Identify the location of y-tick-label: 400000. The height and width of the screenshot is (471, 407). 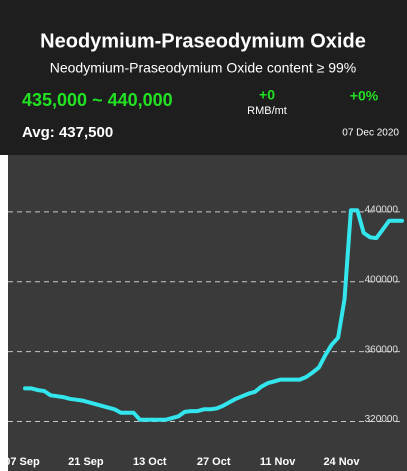
(382, 279).